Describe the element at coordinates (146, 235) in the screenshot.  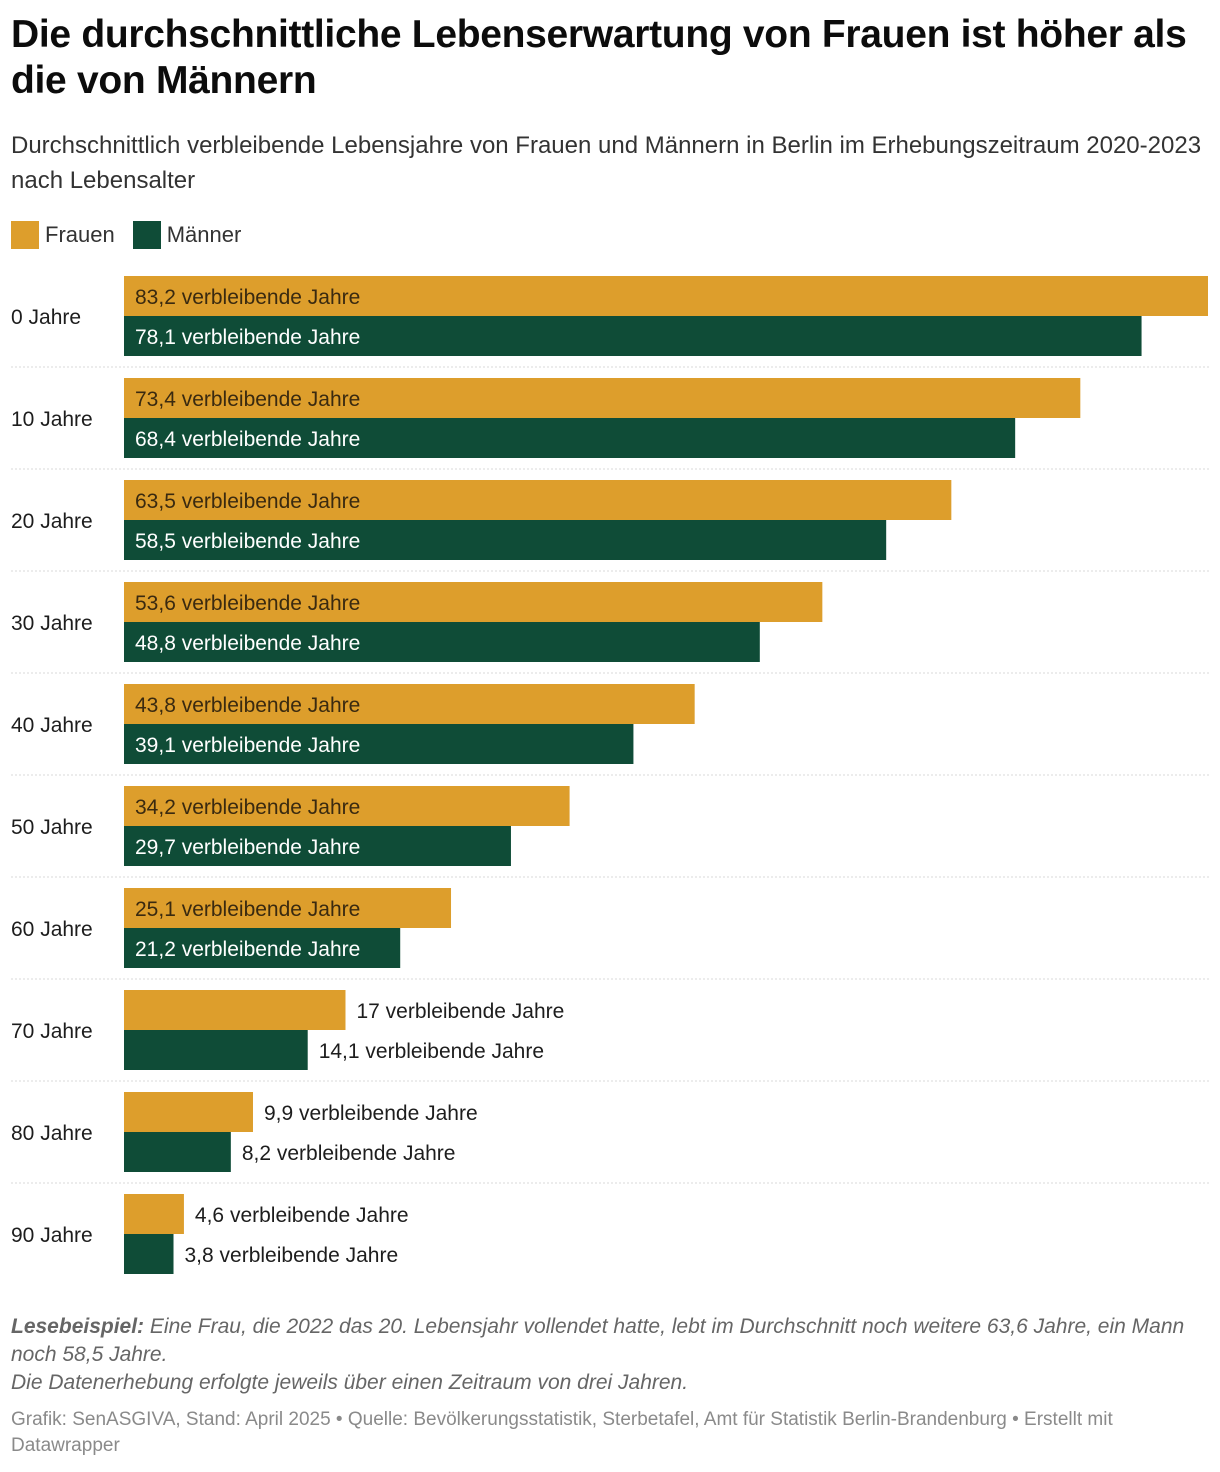
I see `legend-swatch-maenner` at that location.